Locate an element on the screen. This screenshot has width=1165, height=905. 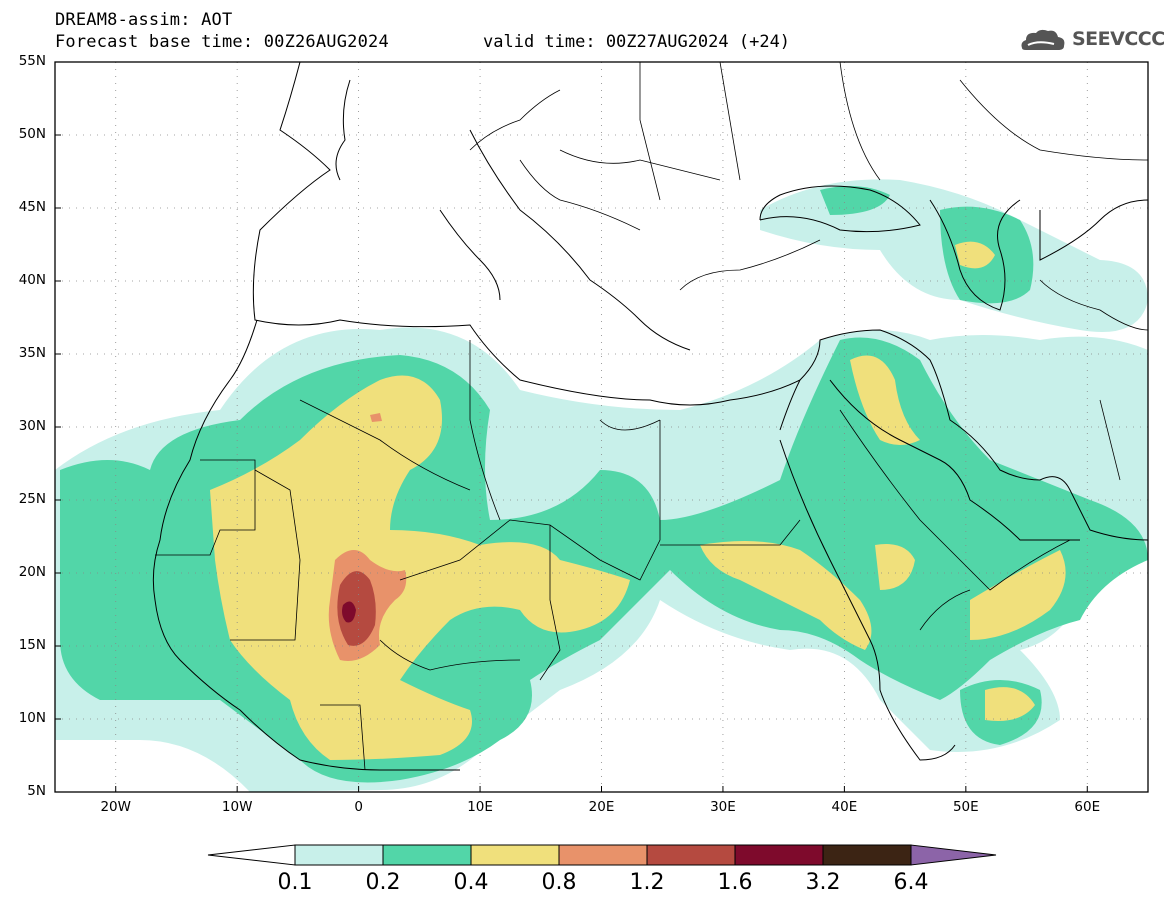
cloud-icon is located at coordinates (1043, 39).